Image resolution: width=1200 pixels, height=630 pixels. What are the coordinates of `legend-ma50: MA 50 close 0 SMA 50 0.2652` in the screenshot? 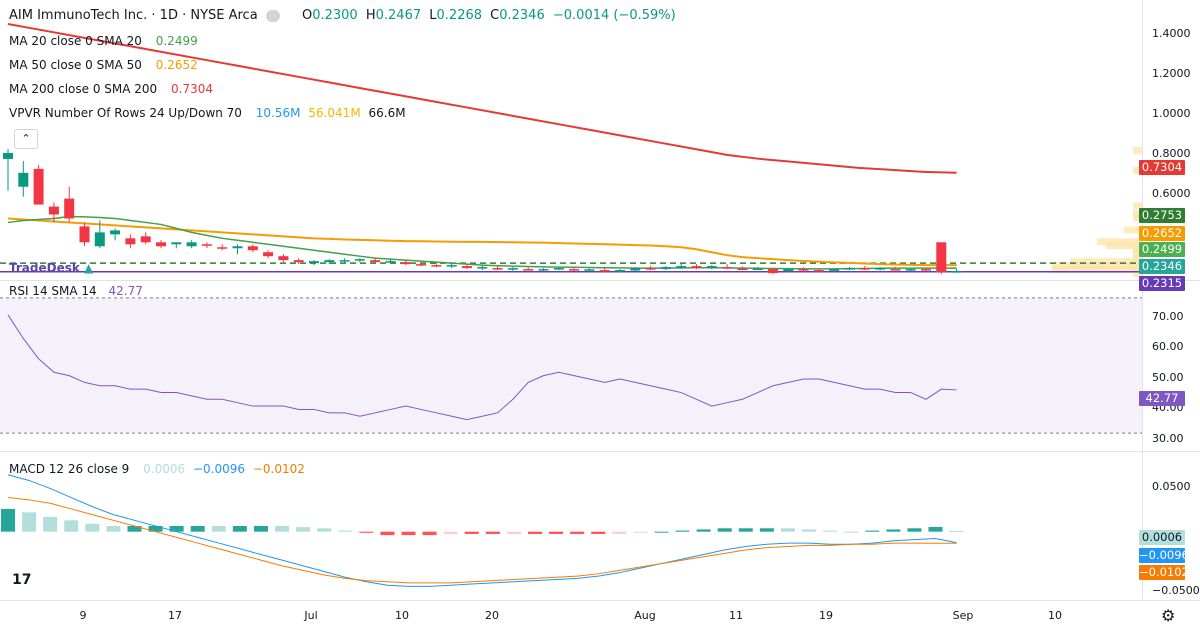 It's located at (105, 65).